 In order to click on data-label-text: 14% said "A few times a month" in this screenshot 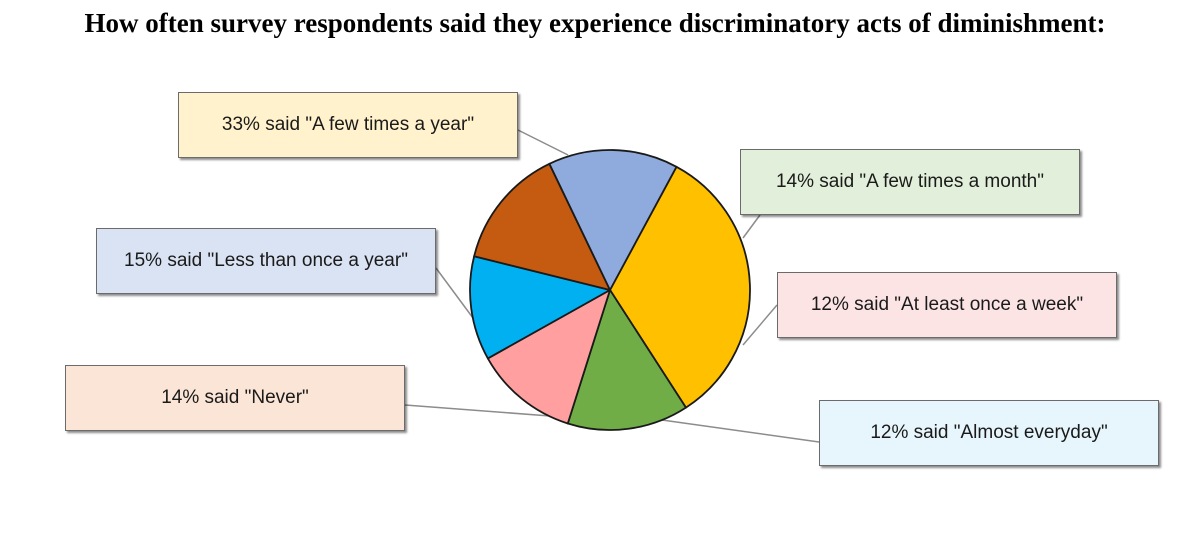, I will do `click(909, 181)`.